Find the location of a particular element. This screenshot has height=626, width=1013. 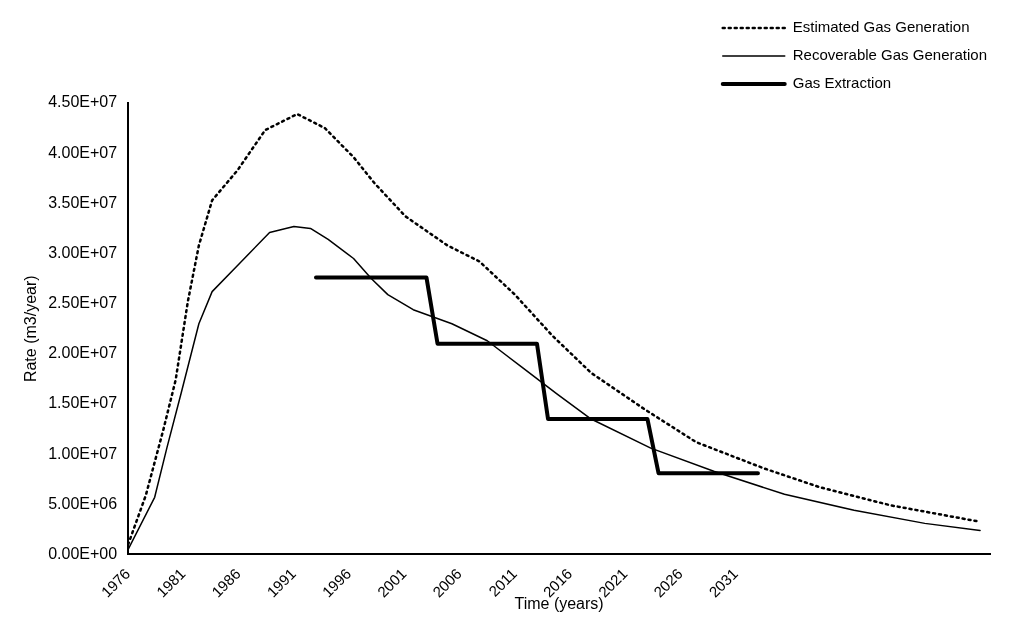

legend-label: Gas Extraction is located at coordinates (842, 83).